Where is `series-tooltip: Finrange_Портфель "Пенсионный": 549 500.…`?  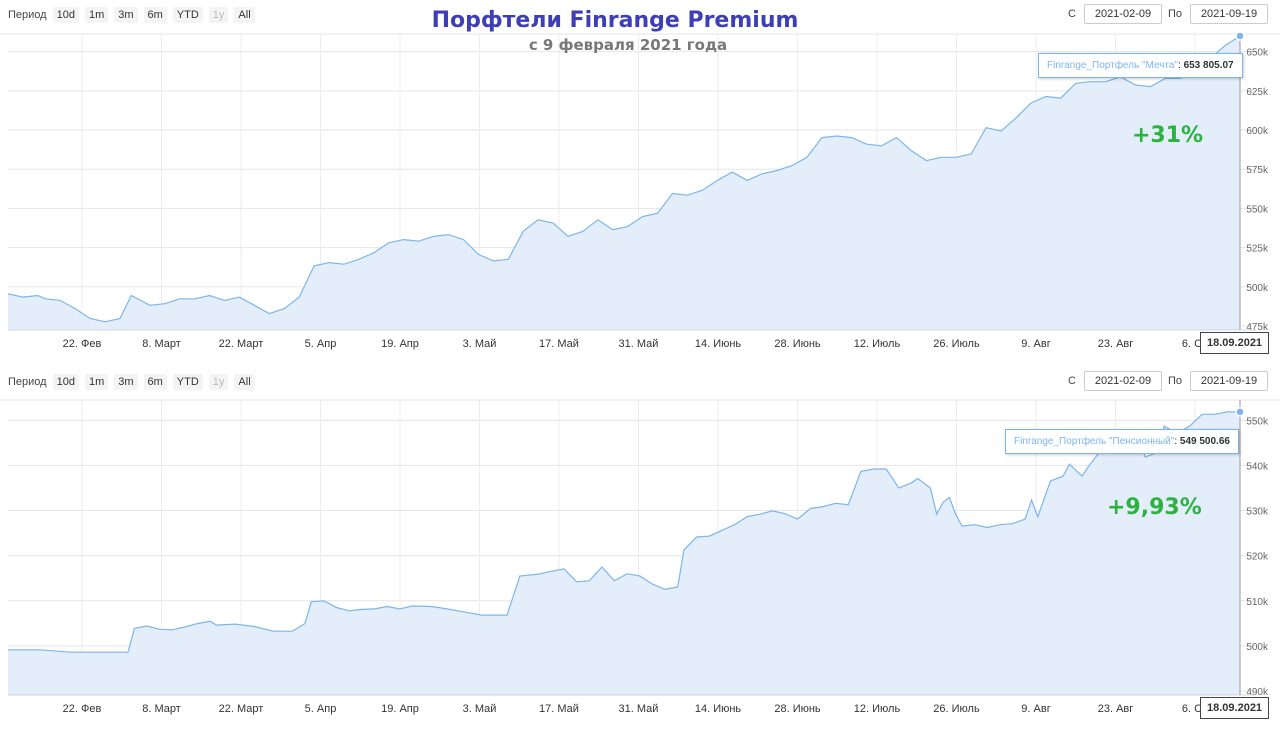 series-tooltip: Finrange_Портфель "Пенсионный": 549 500.… is located at coordinates (1122, 441).